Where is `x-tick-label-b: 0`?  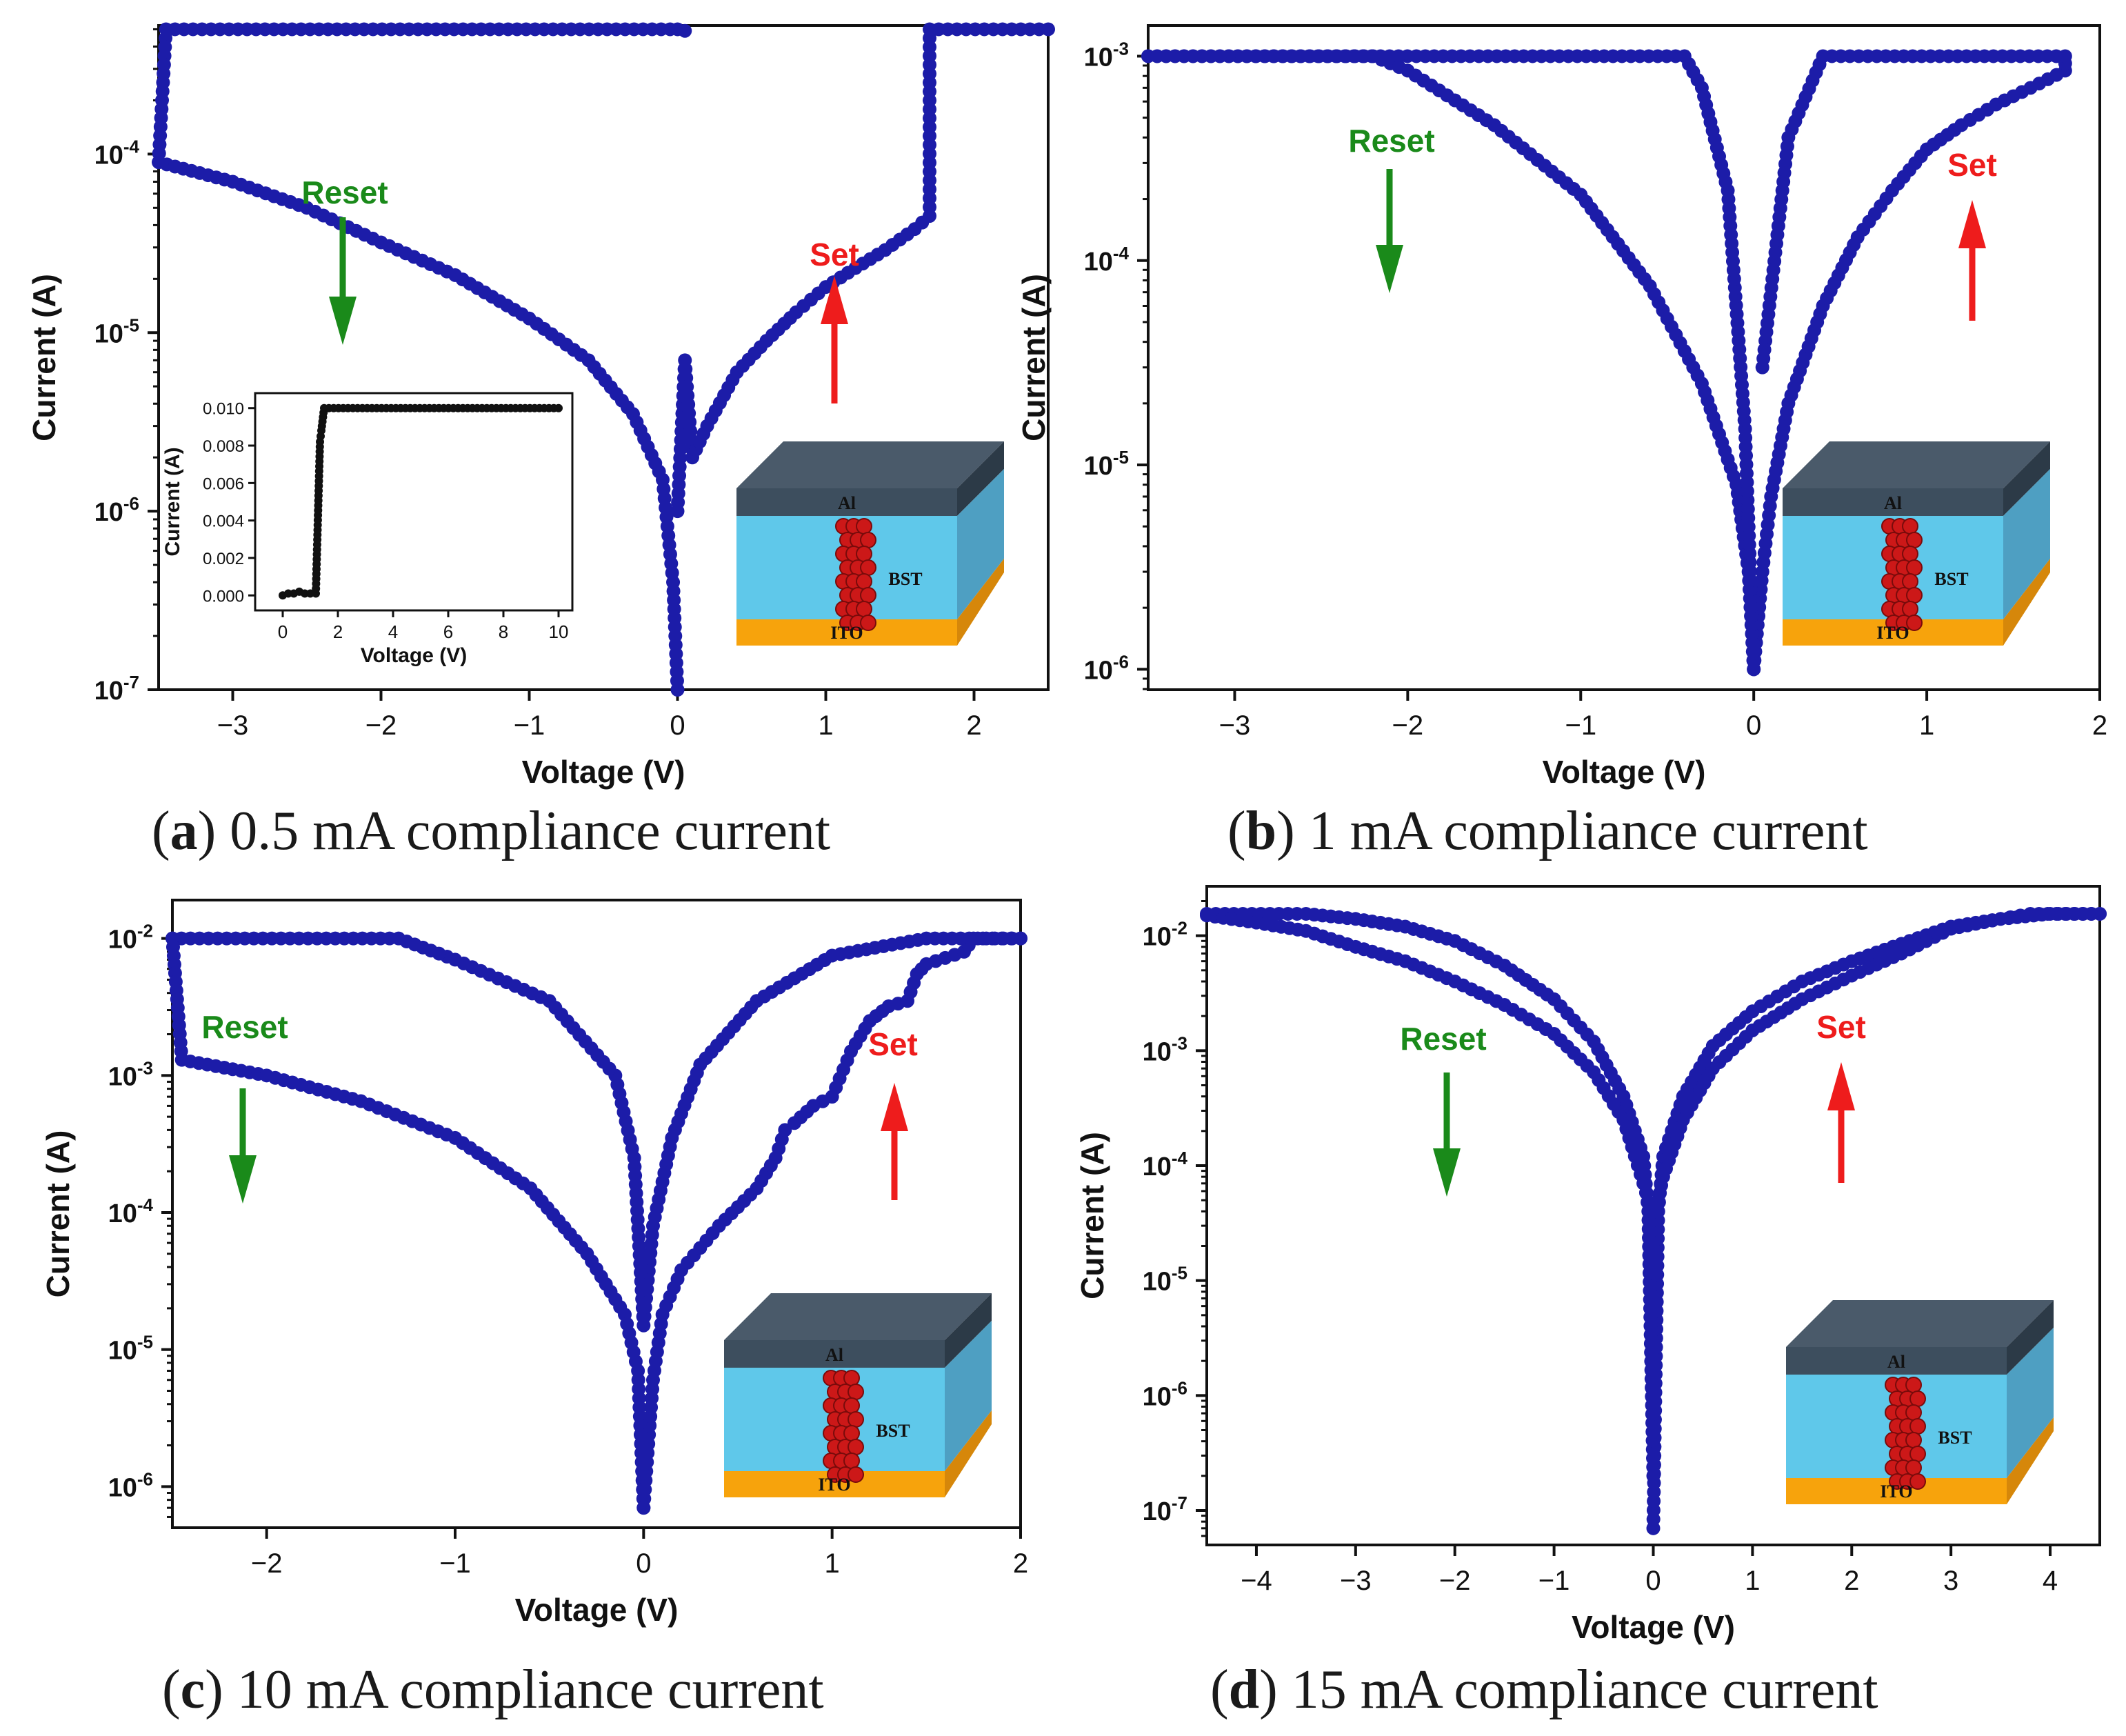
x-tick-label-b: 0 is located at coordinates (1753, 726).